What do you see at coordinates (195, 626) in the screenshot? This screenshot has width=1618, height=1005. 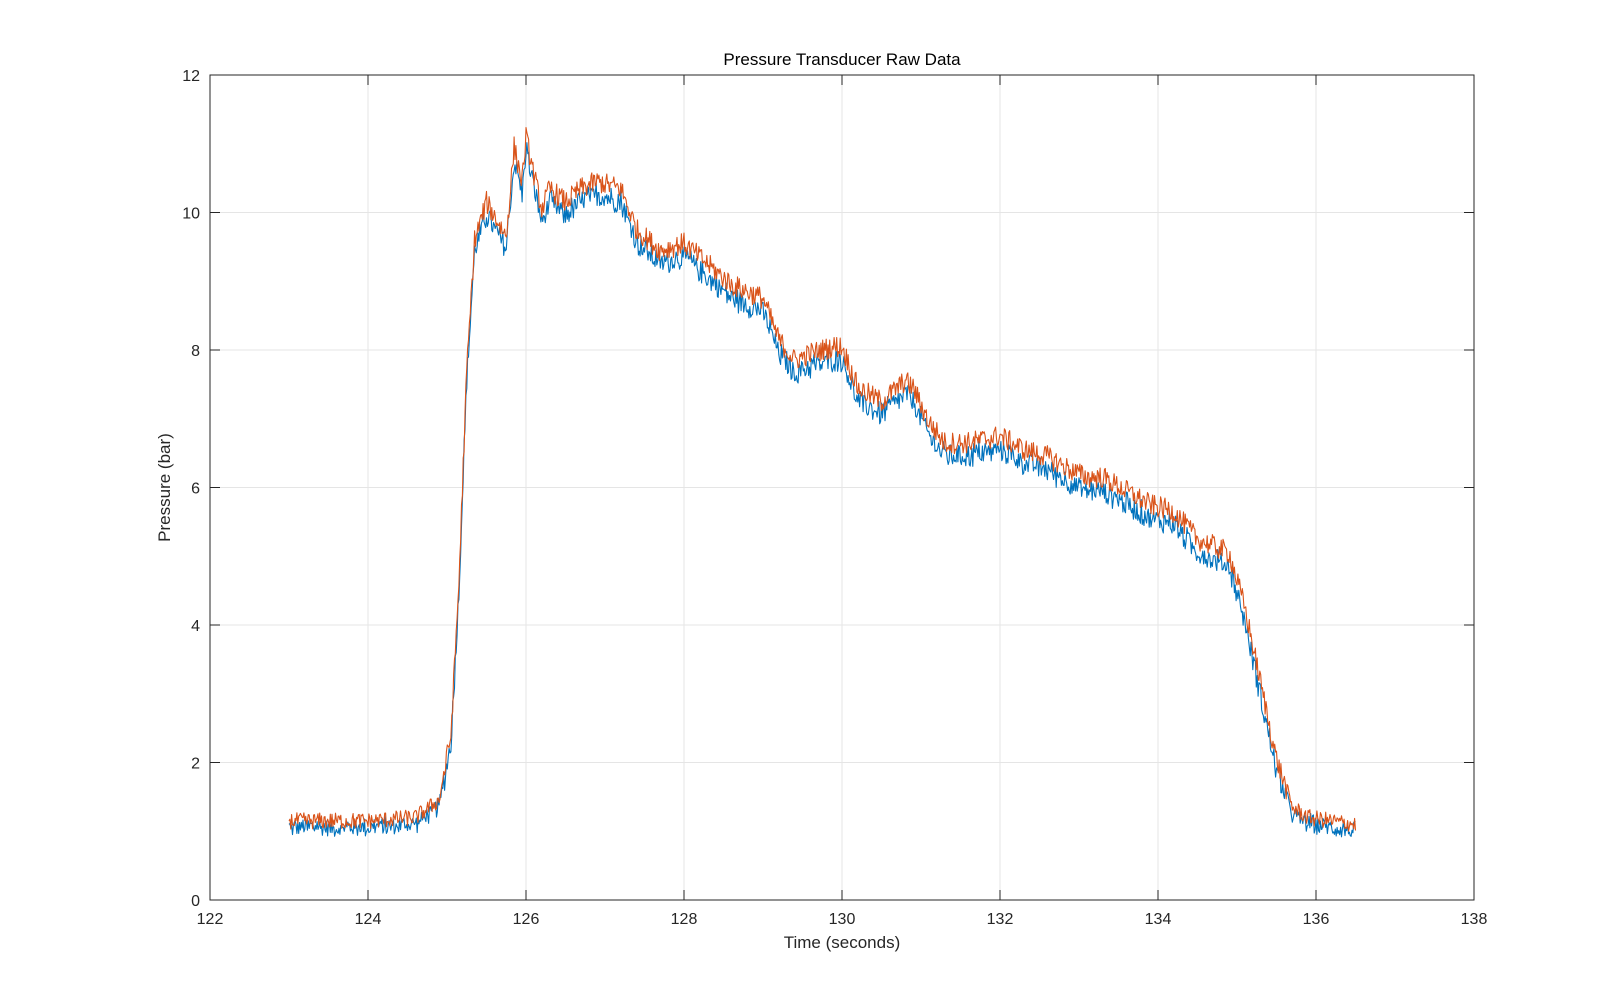 I see `y-tick-label: 4` at bounding box center [195, 626].